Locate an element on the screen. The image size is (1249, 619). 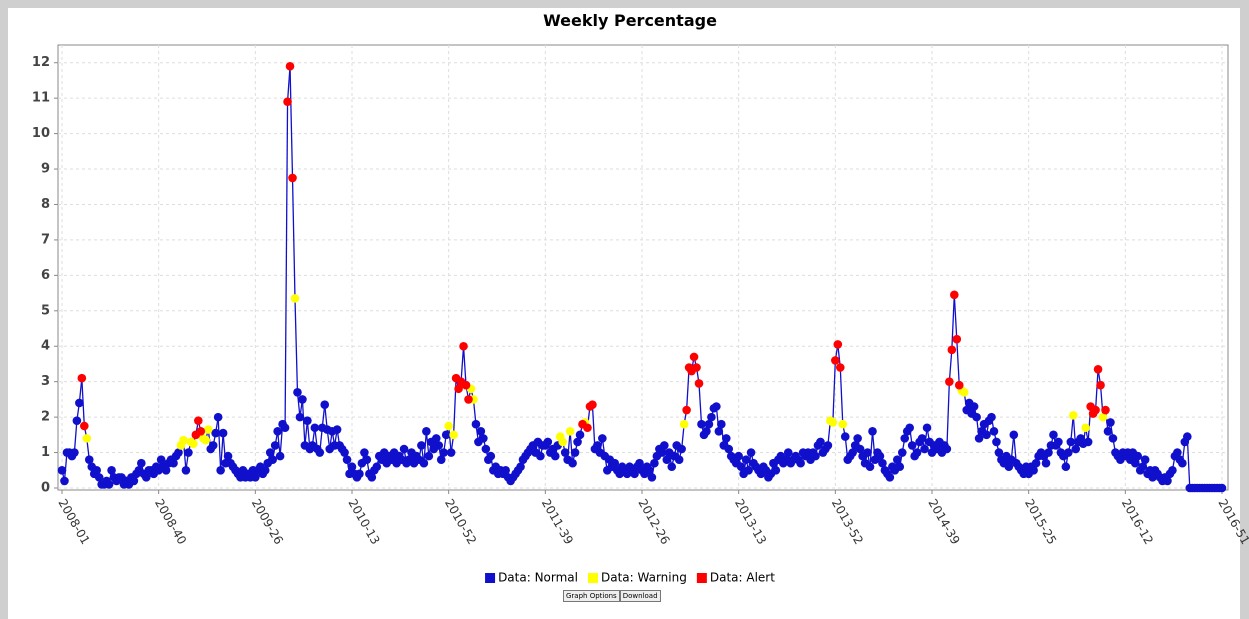
x-tick-label: 2012-26 is located at coordinates (653, 522).